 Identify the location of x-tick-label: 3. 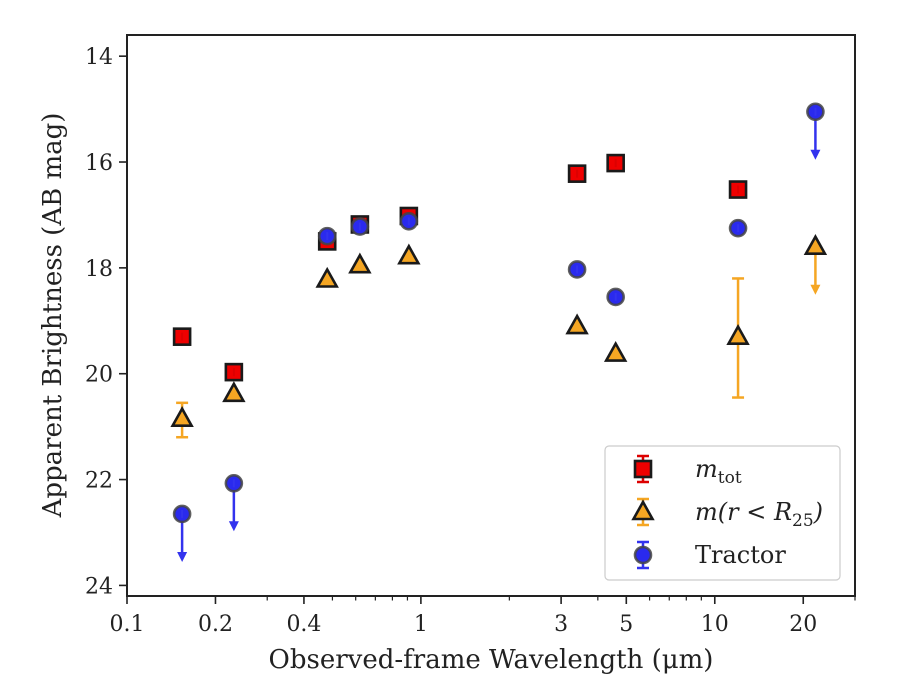
(561, 624).